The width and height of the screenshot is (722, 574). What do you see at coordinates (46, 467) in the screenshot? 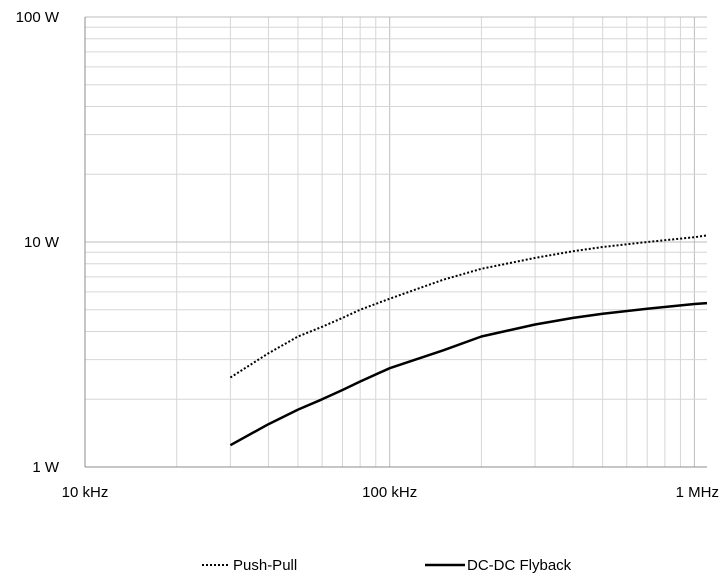
I see `y-tick-label: 1 W` at bounding box center [46, 467].